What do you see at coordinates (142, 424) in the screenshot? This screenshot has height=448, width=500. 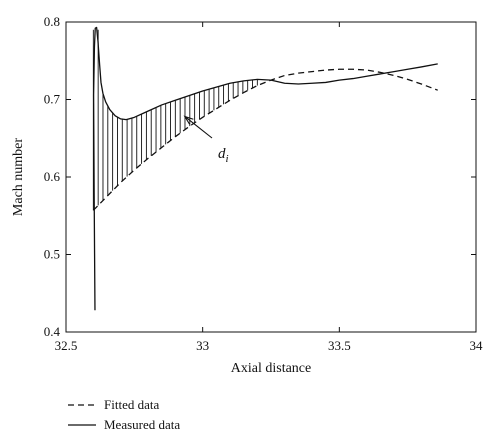 I see `legend-label: Measured data` at bounding box center [142, 424].